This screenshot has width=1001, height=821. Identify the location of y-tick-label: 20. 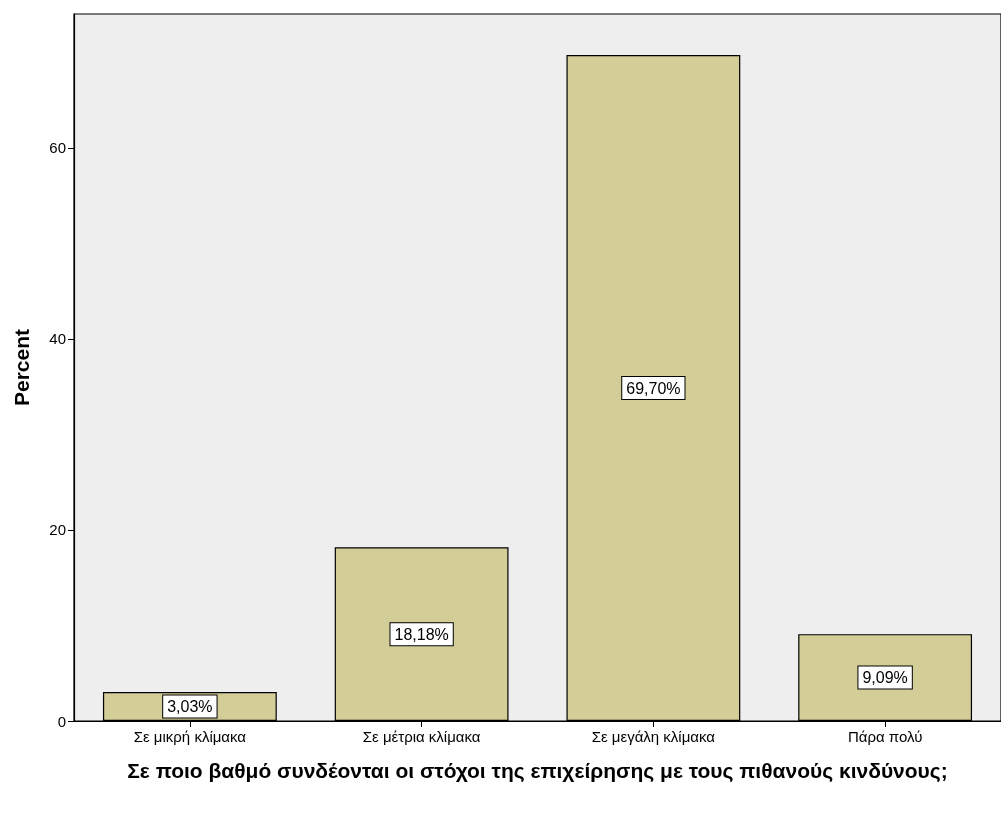
(57, 530).